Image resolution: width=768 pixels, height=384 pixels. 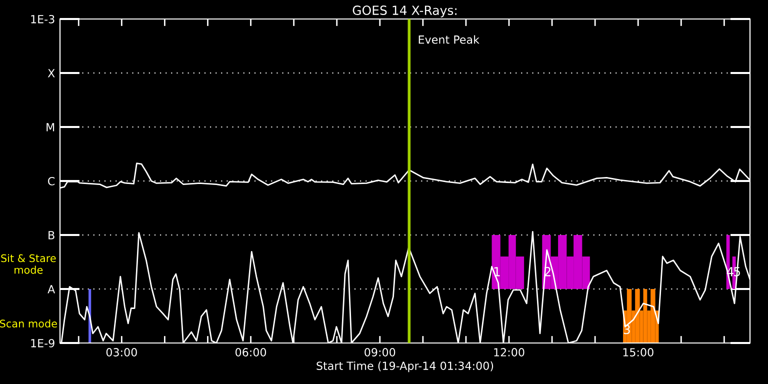 What do you see at coordinates (449, 39) in the screenshot?
I see `ref-line-label: Event Peak` at bounding box center [449, 39].